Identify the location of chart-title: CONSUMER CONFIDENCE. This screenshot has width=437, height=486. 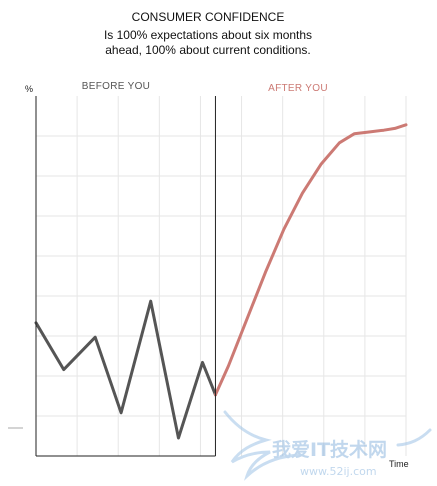
(208, 17).